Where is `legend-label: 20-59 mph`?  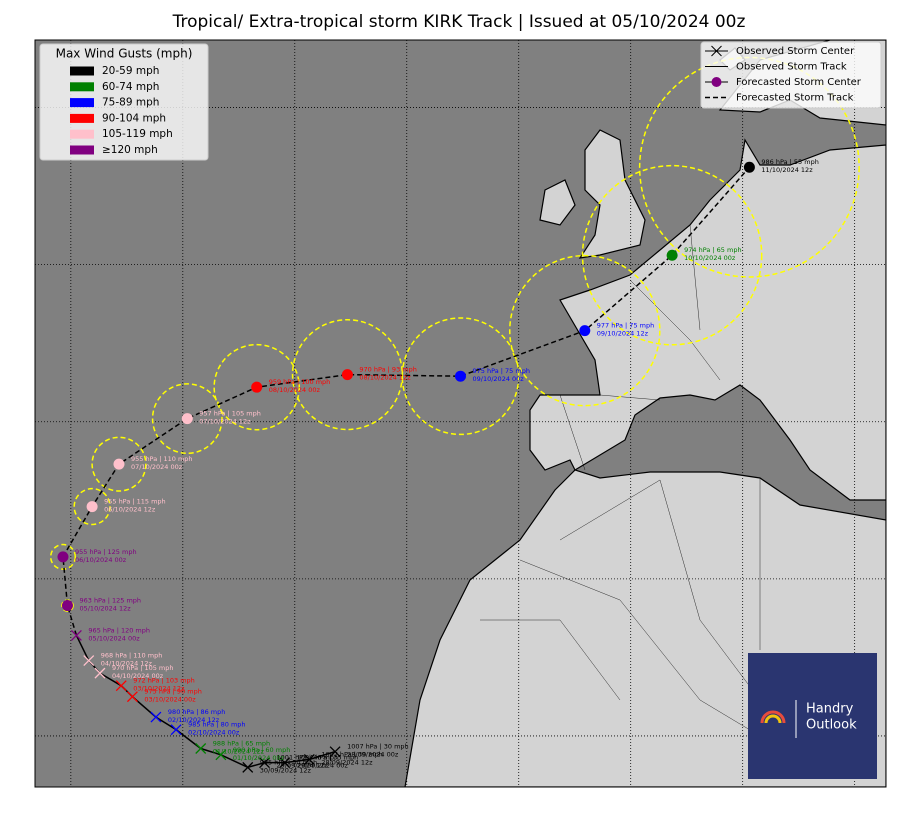 legend-label: 20-59 mph is located at coordinates (130, 71).